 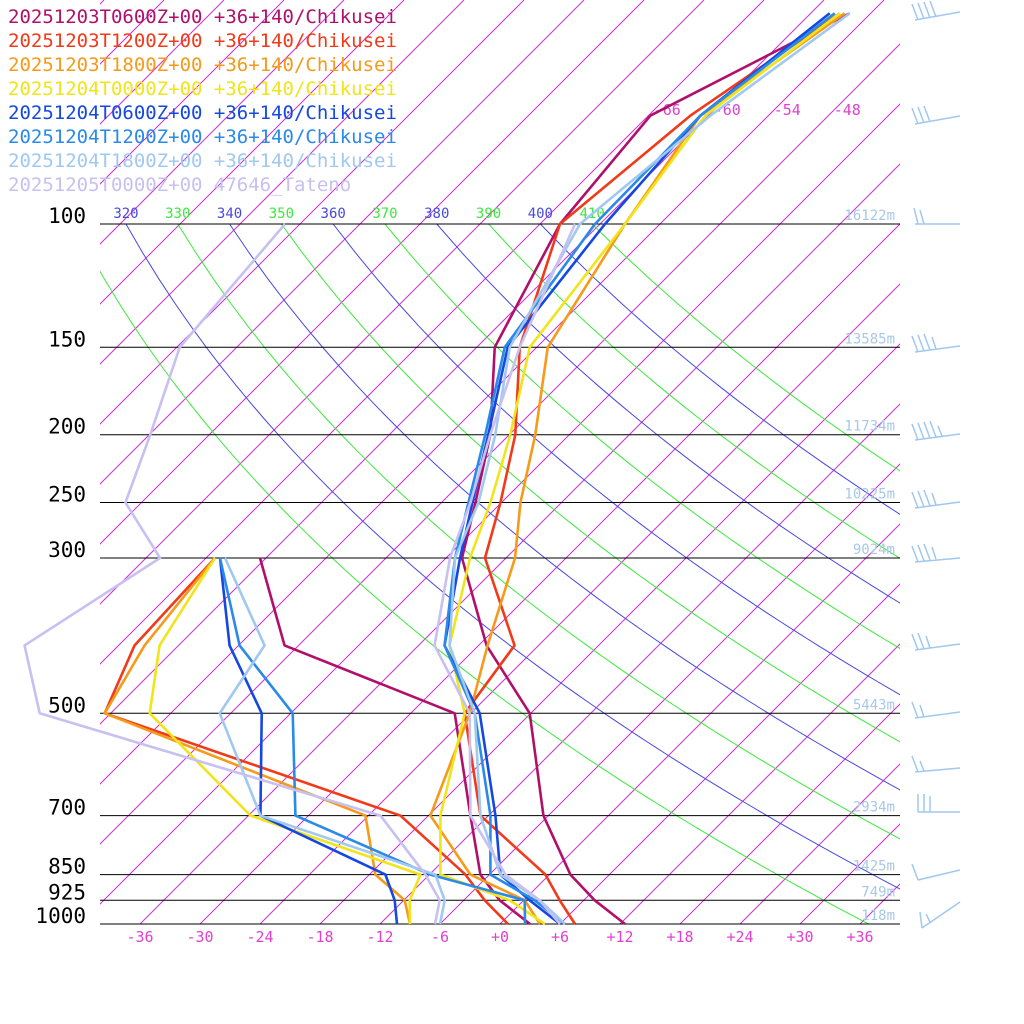 What do you see at coordinates (869, 495) in the screenshot?
I see `height-label: 10225m` at bounding box center [869, 495].